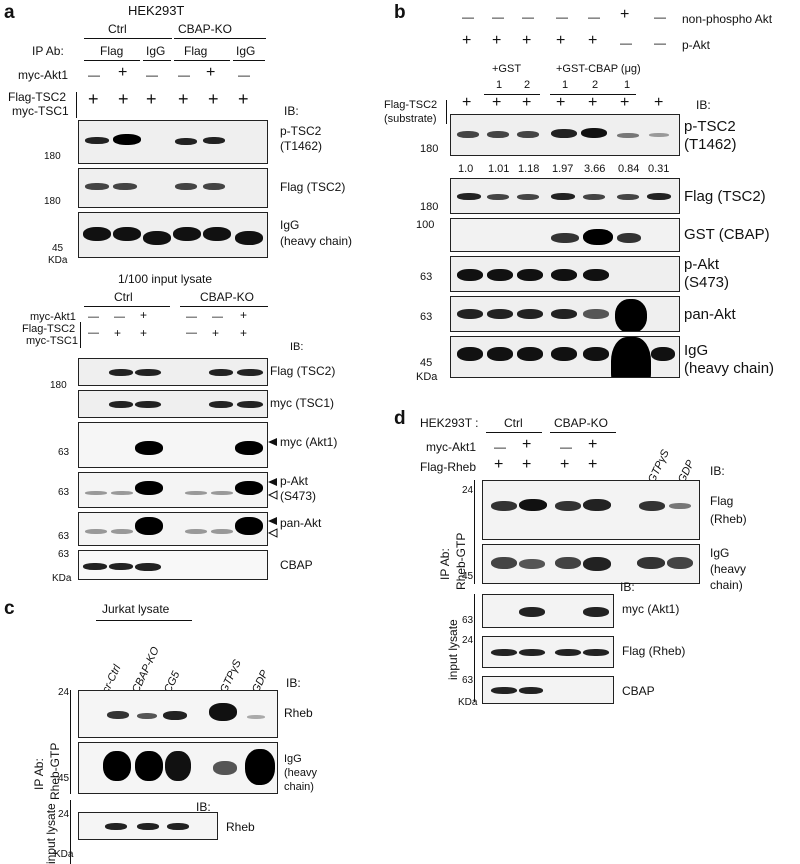 This screenshot has width=800, height=864. I want to click on blot-c-rheb, so click(178, 714).